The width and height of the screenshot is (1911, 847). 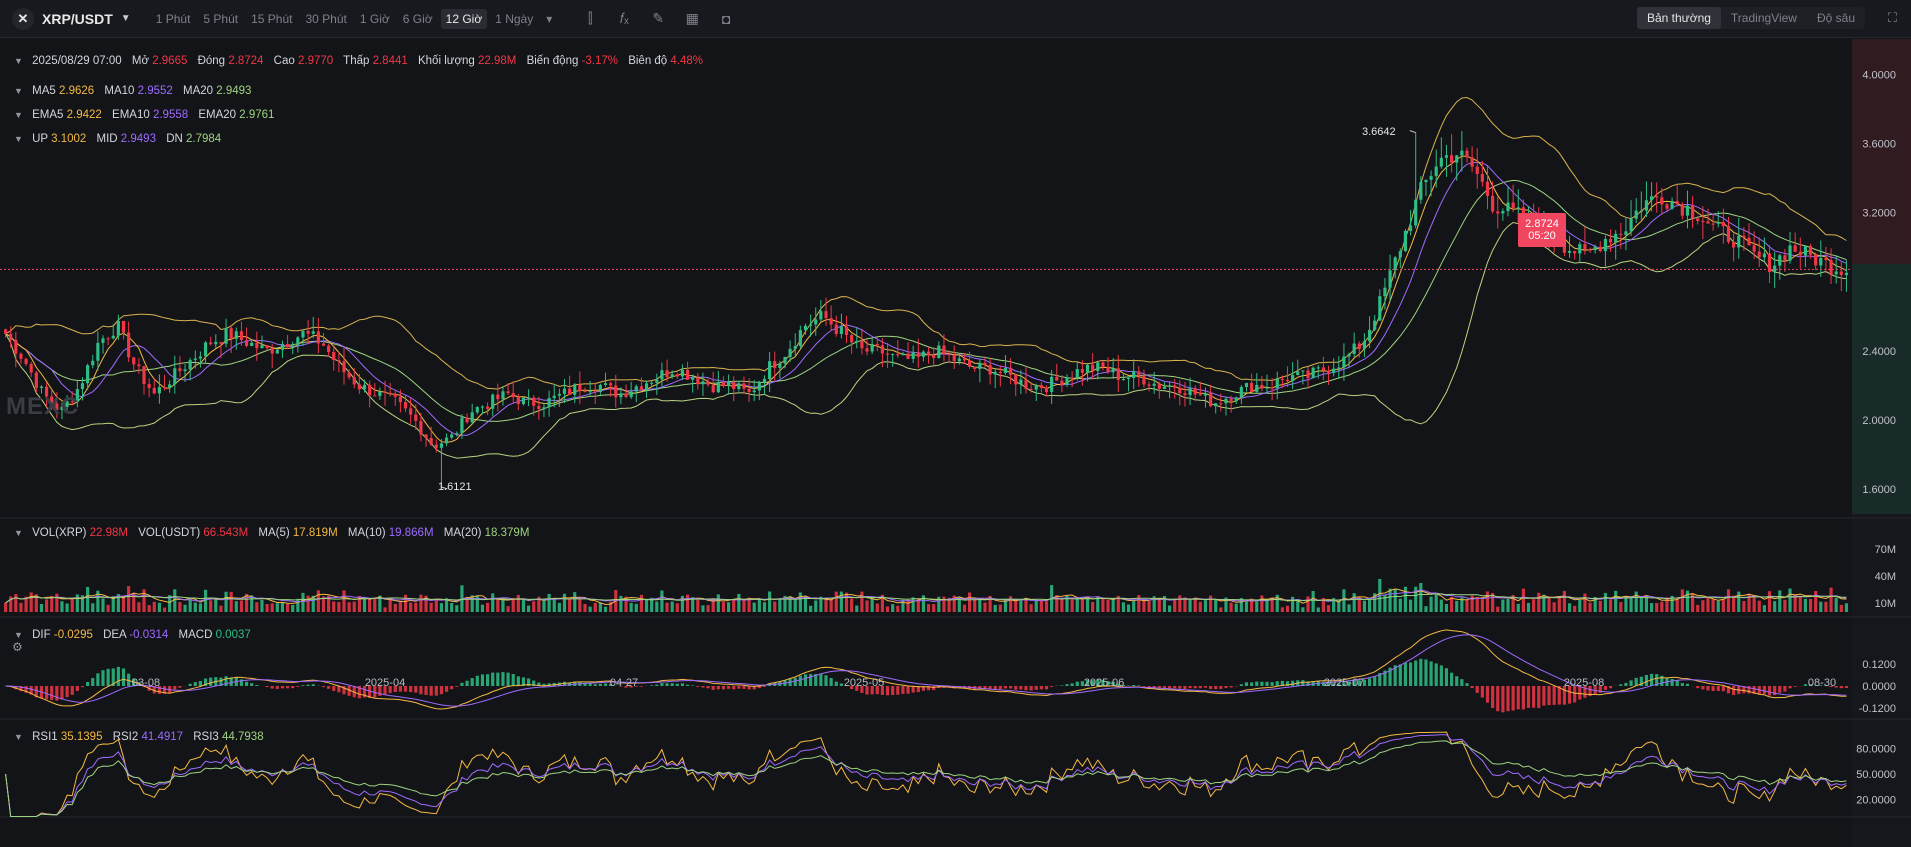 I want to click on vol-ma10-line, so click(x=926, y=596).